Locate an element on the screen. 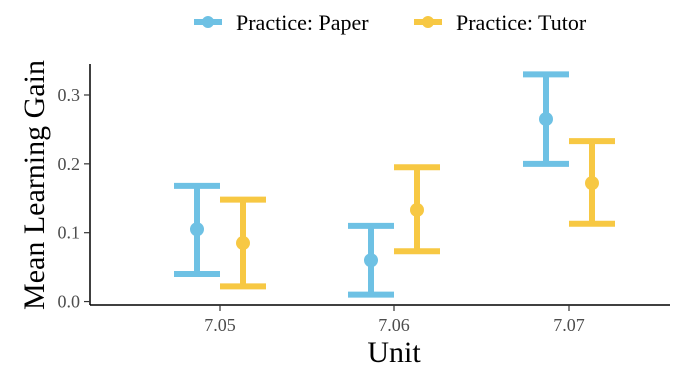 The height and width of the screenshot is (367, 684). legend-item-tutor: Practice: Tutor is located at coordinates (500, 22).